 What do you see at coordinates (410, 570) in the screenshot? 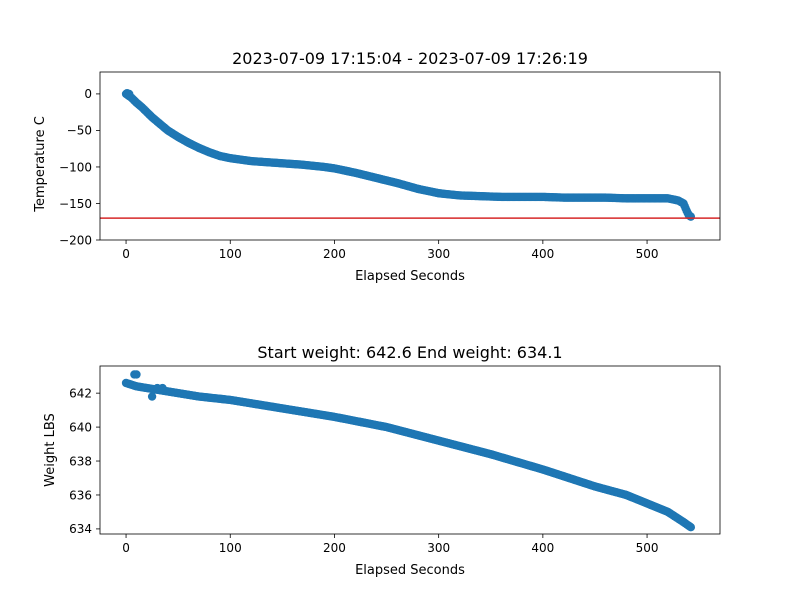
I see `weight-x-axis-label: Elapsed Seconds` at bounding box center [410, 570].